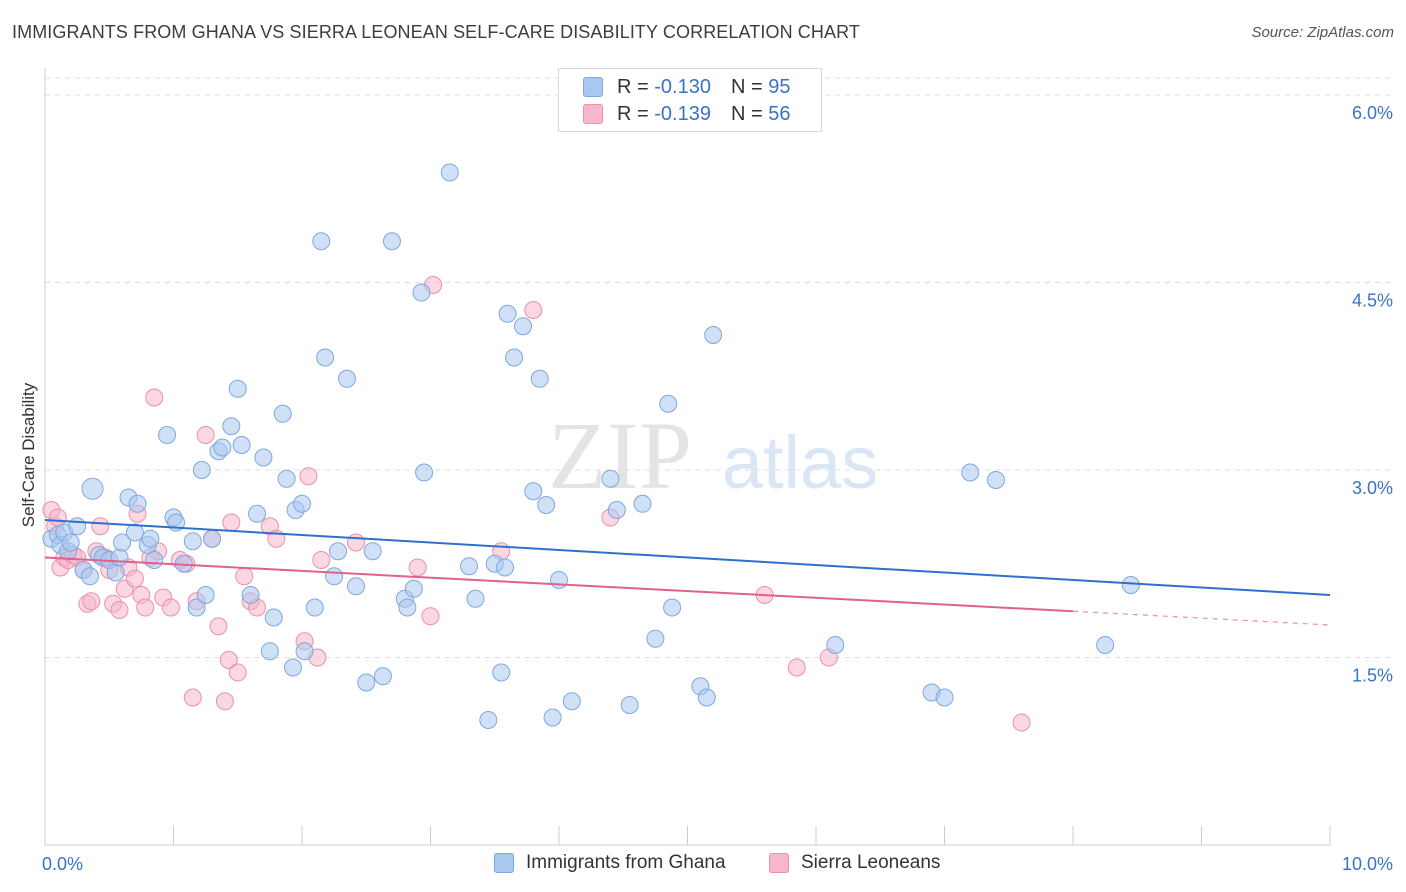 This screenshot has height=892, width=1406. I want to click on trend-lines, so click(687, 572).